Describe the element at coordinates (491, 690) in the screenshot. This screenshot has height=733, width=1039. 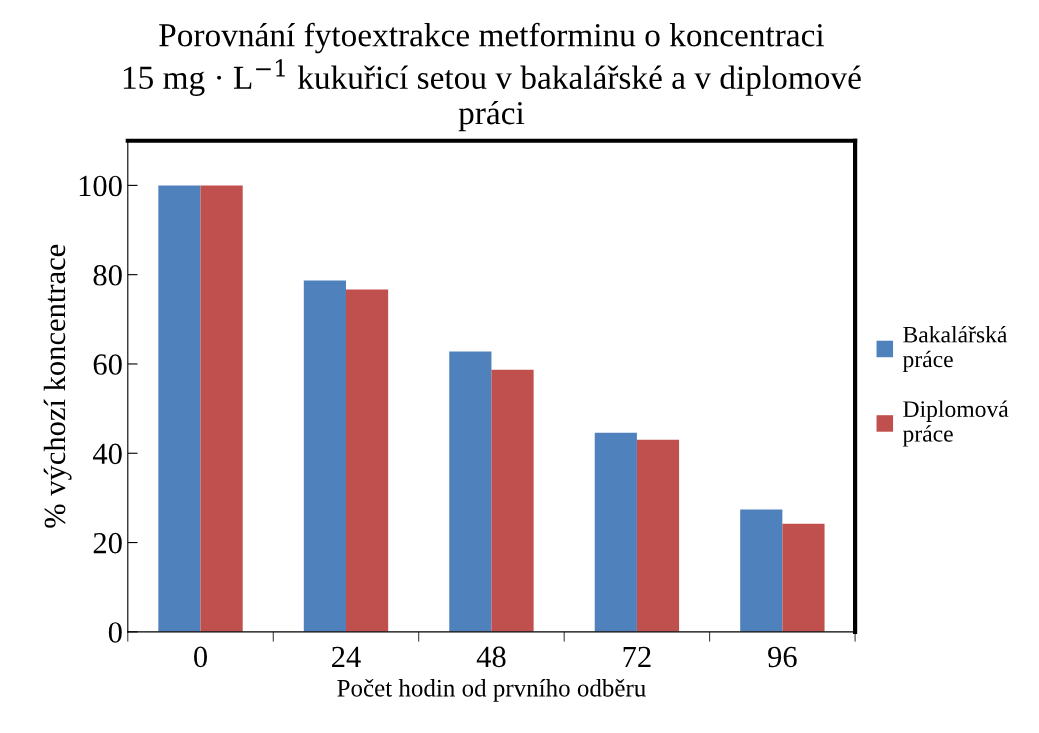
I see `x-axis-title: Počet hodin od prvního odběru` at that location.